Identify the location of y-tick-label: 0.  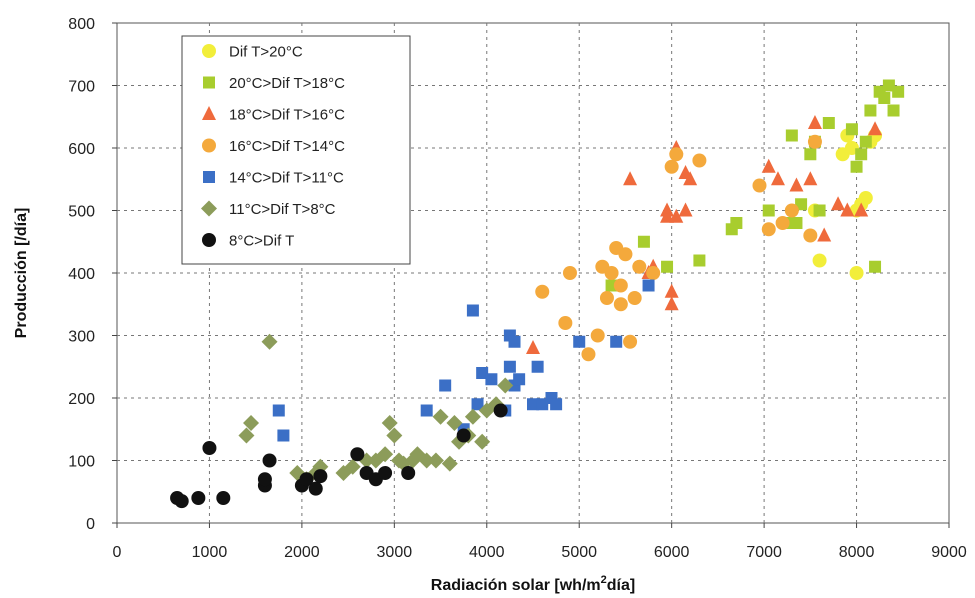
(90, 524).